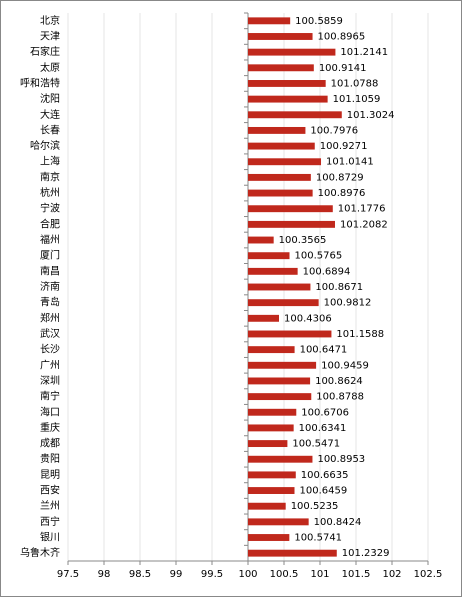 Image resolution: width=462 pixels, height=597 pixels. I want to click on y-tick-label: 昆明, so click(50, 475).